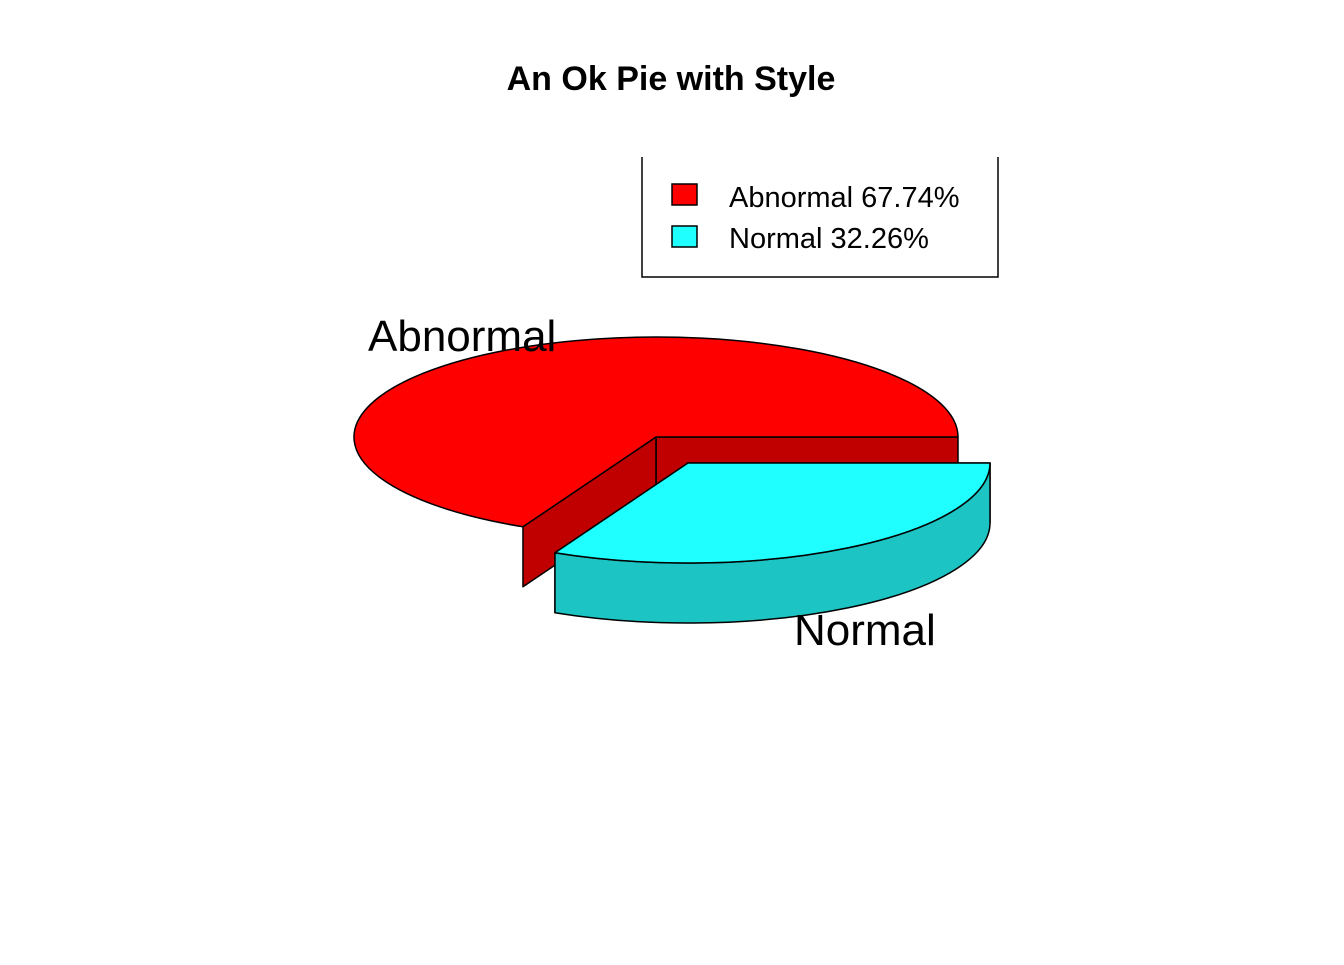 The image size is (1344, 965). I want to click on slice-top-normal, so click(772, 513).